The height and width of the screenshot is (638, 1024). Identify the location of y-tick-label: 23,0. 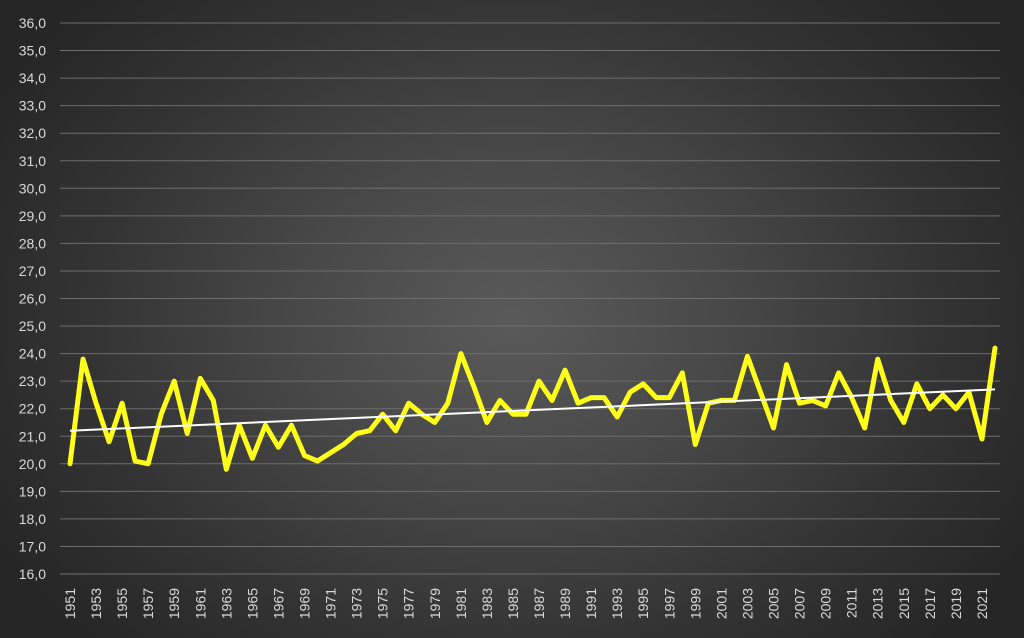
(32, 381).